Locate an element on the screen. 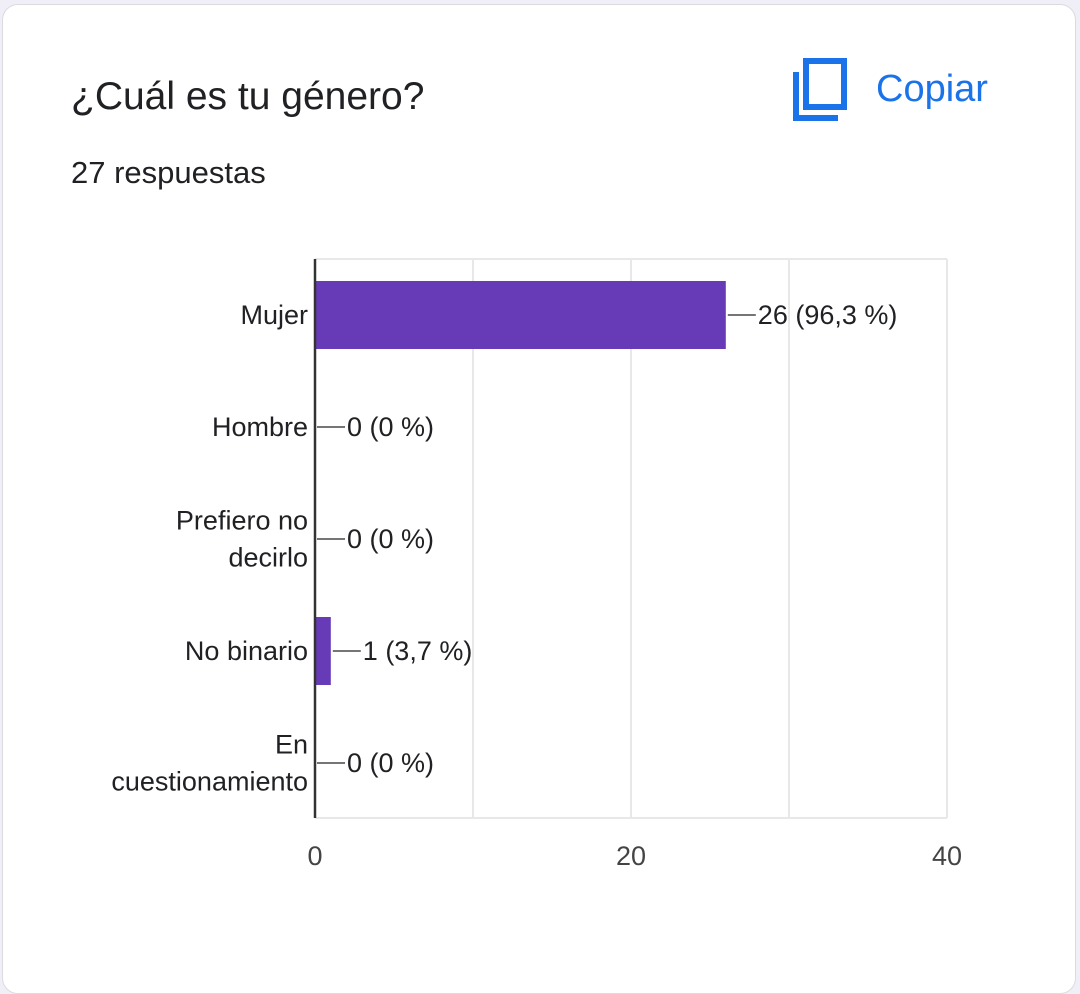  category-label: No binario is located at coordinates (246, 651).